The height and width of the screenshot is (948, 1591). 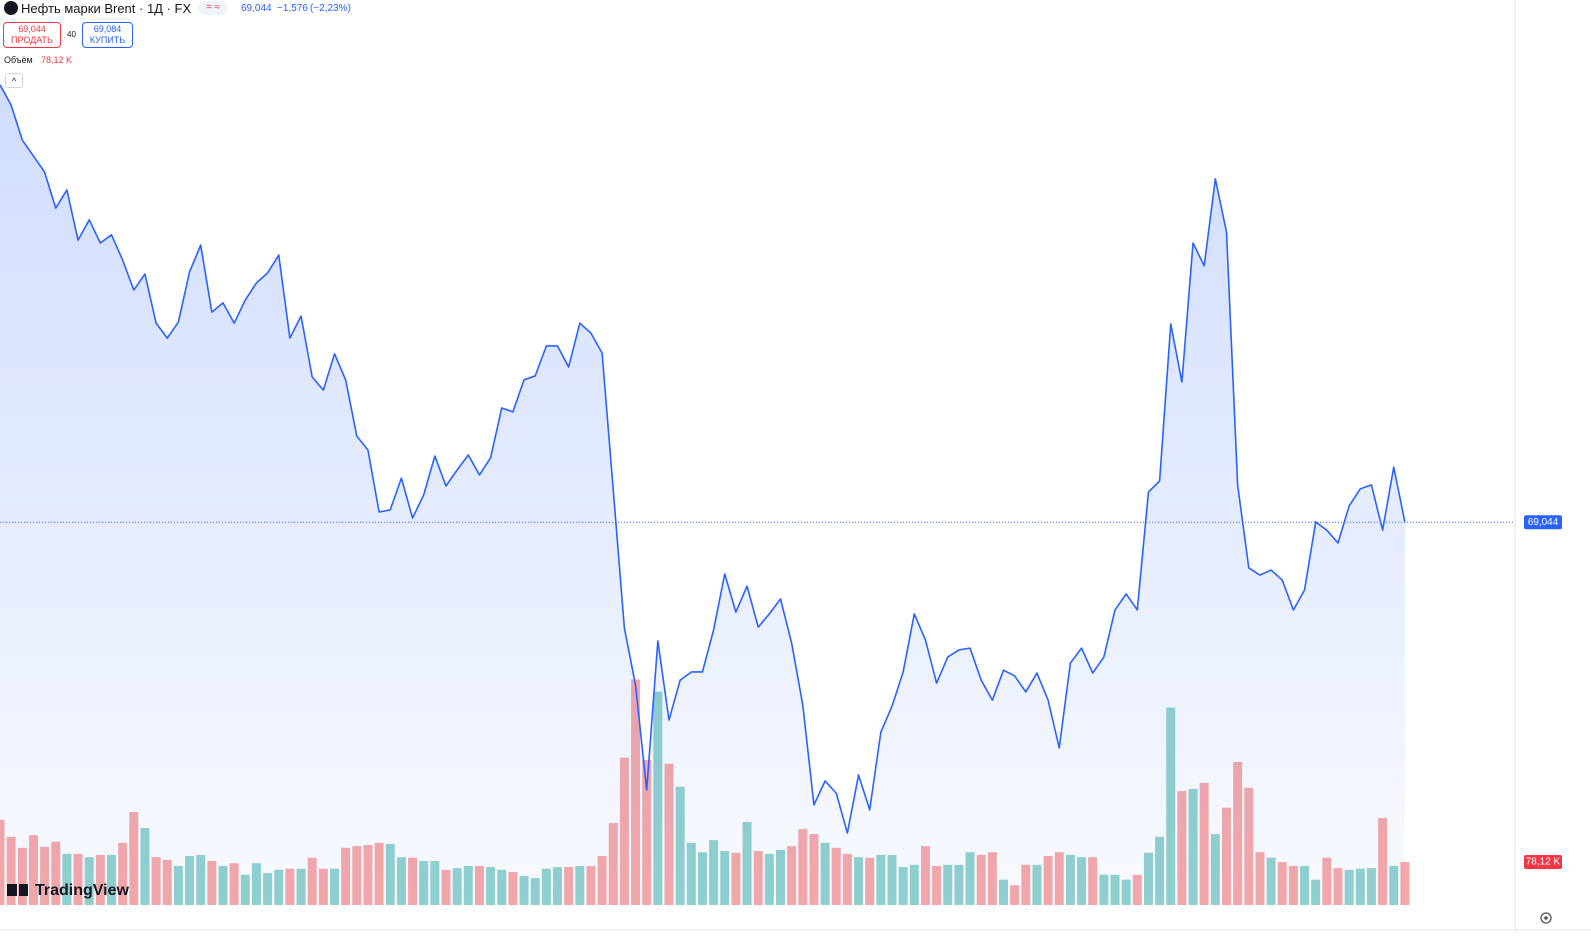 What do you see at coordinates (18, 60) in the screenshot?
I see `volume-legend-label: Объём` at bounding box center [18, 60].